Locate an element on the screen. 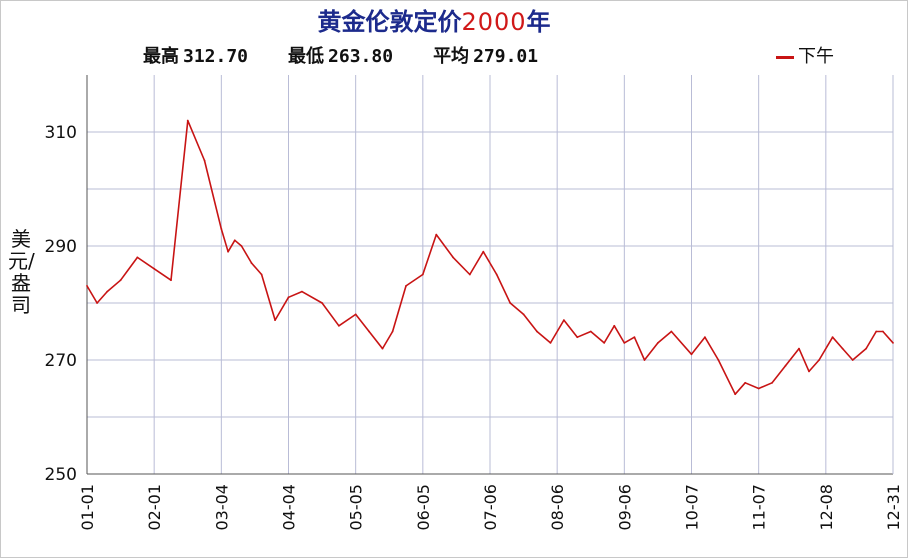  x-tick-label: 03-04 is located at coordinates (221, 507).